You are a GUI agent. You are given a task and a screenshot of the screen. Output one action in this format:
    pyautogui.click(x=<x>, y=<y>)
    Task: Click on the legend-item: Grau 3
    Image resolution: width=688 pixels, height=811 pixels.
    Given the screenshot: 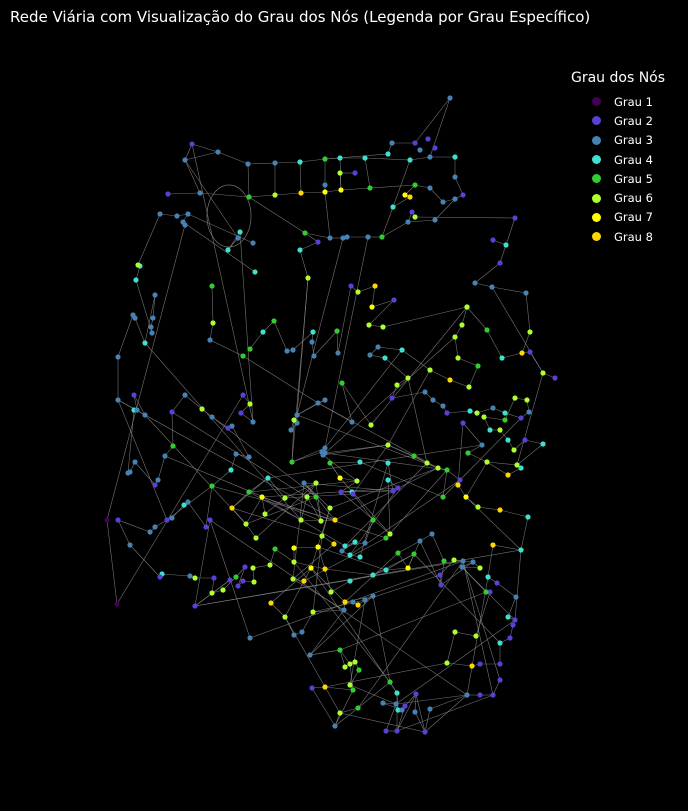 What is the action you would take?
    pyautogui.click(x=615, y=140)
    